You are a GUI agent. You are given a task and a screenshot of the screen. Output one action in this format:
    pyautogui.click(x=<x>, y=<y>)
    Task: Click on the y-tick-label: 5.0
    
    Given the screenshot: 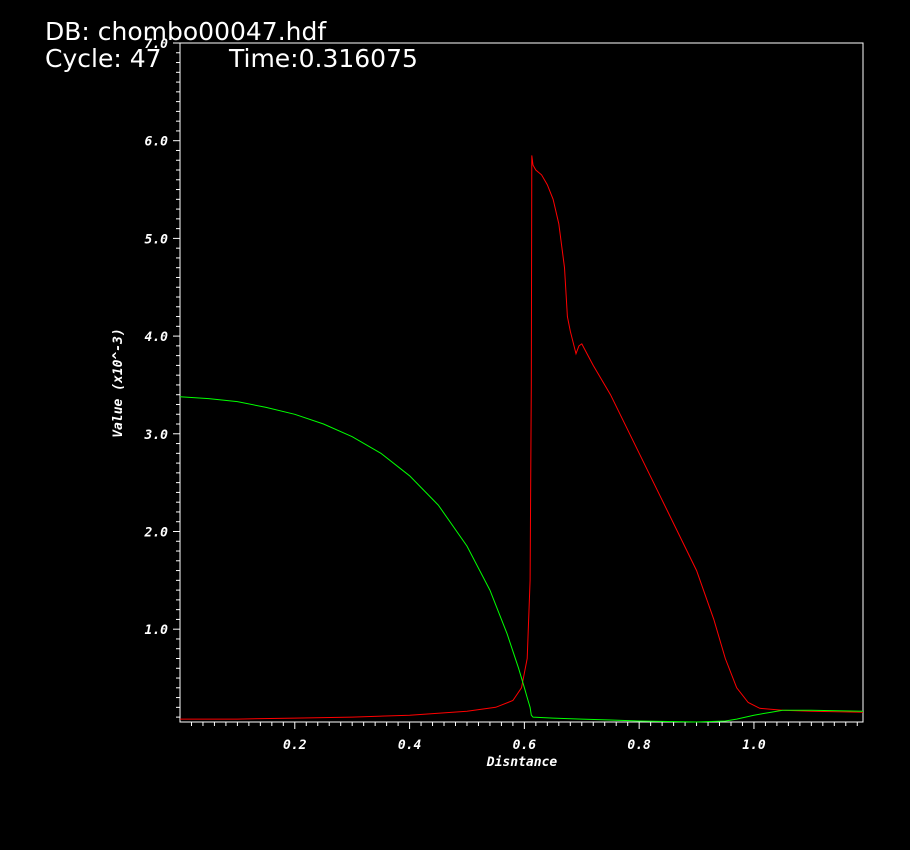 What is the action you would take?
    pyautogui.click(x=157, y=239)
    